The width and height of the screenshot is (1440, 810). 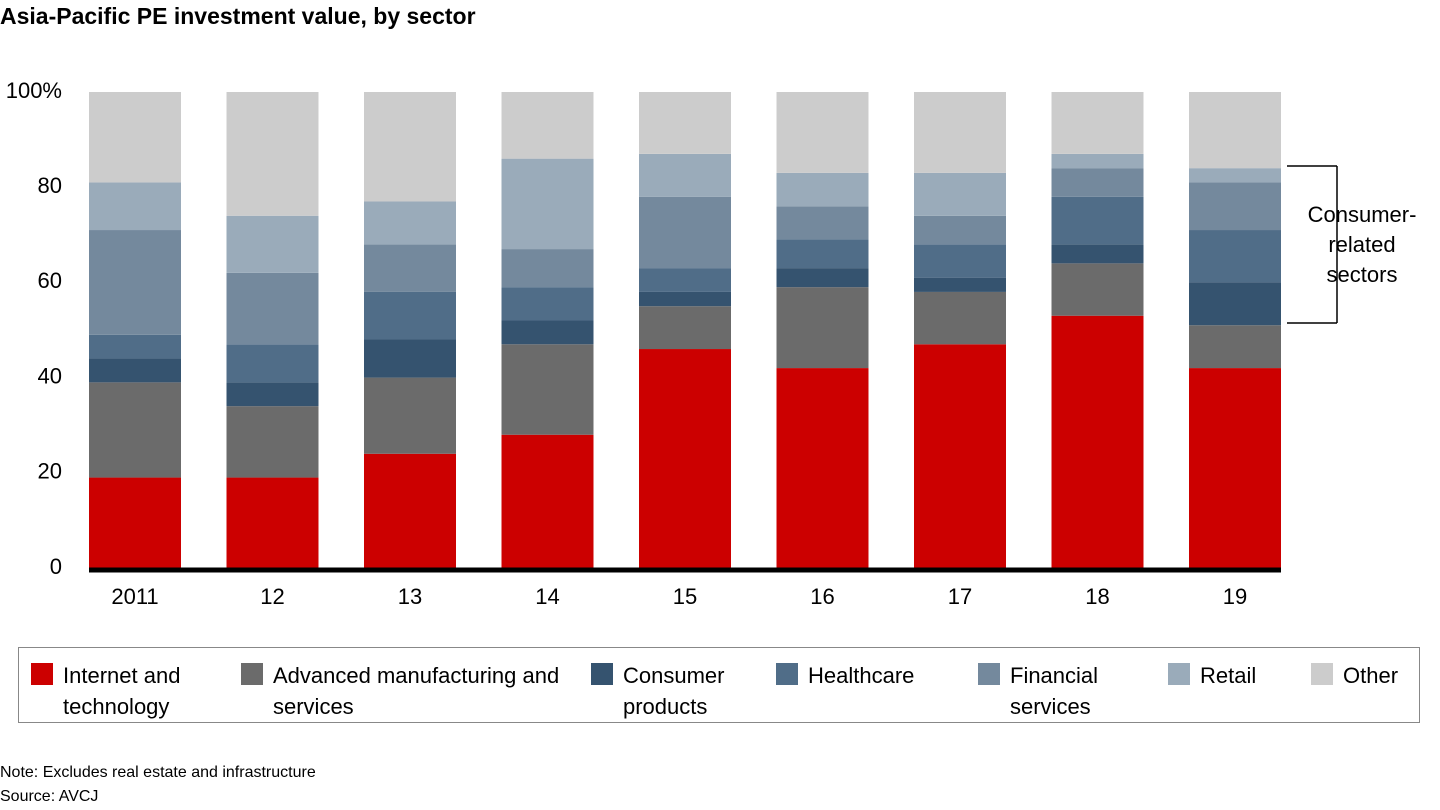 I want to click on x-tick-label: 18, so click(x=1097, y=596).